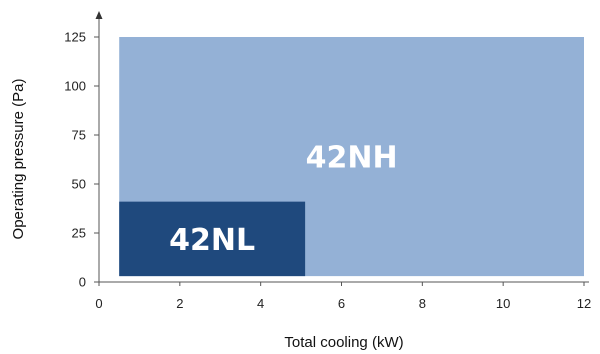  I want to click on y-tick-label: 125, so click(75, 37).